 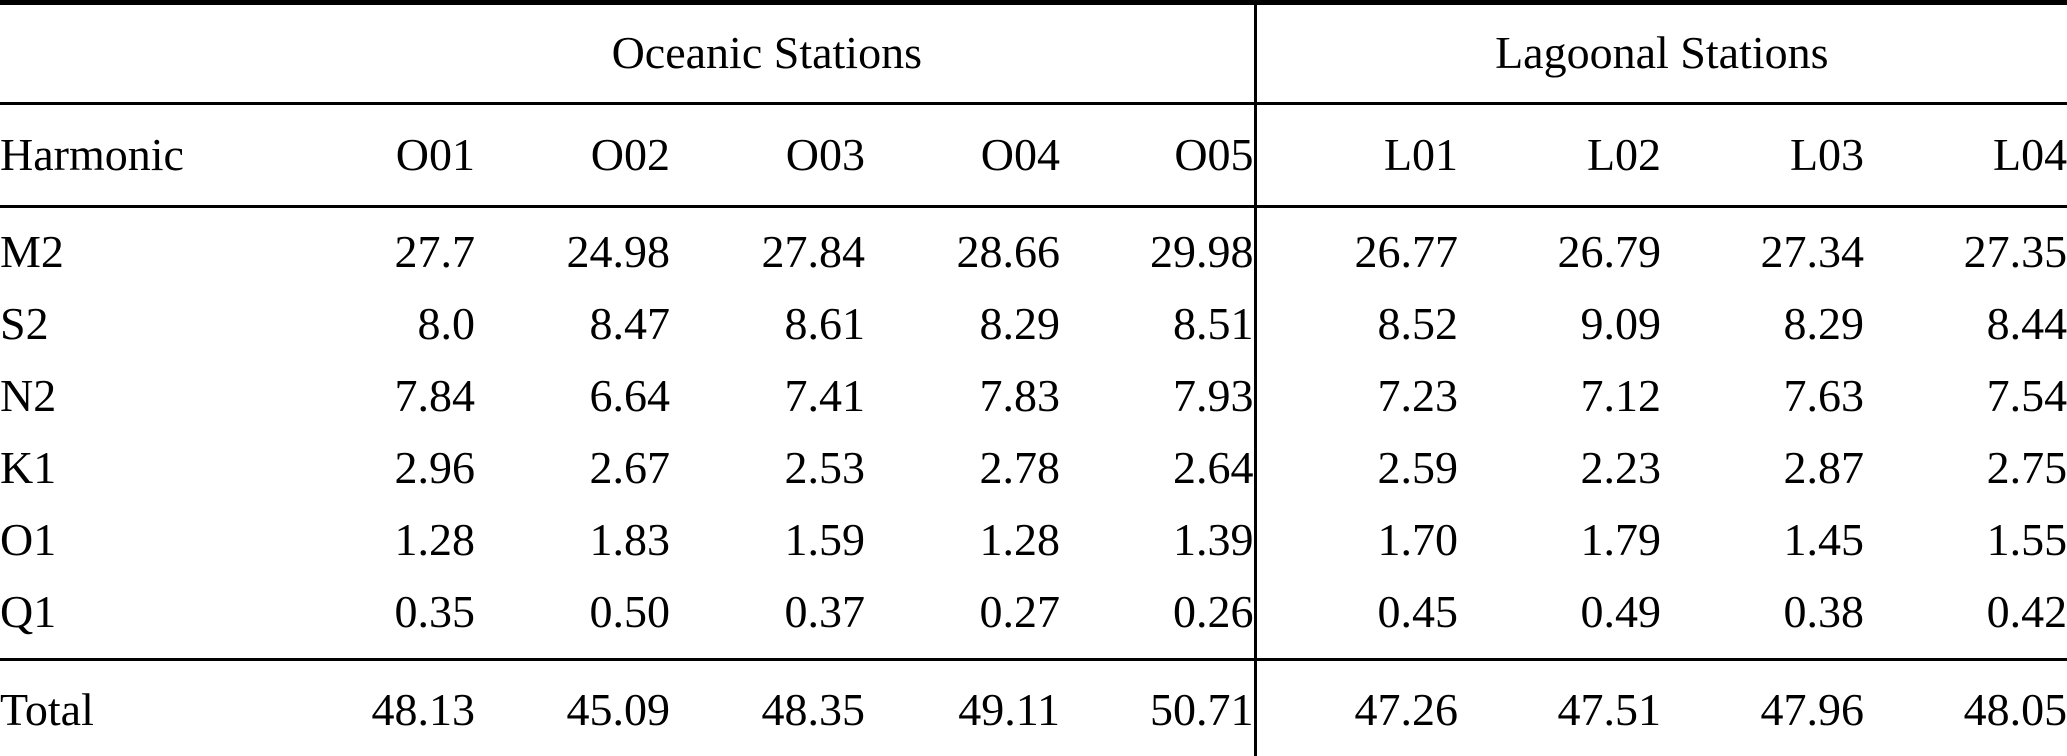 I want to click on table-cell: 2.67, so click(x=630, y=467).